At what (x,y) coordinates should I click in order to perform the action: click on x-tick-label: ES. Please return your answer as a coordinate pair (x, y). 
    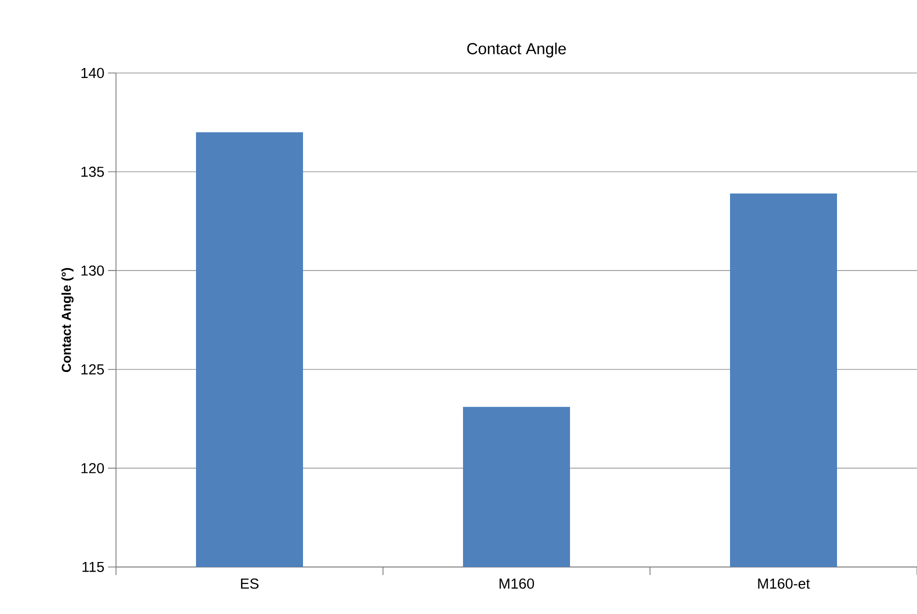
    Looking at the image, I should click on (249, 583).